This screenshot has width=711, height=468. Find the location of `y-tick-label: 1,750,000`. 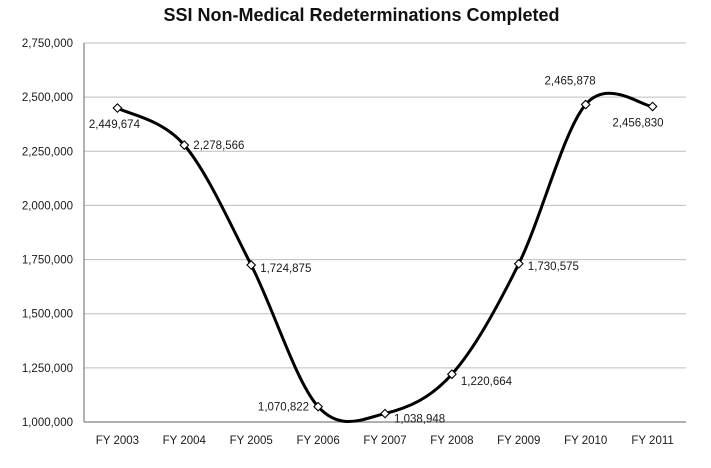

y-tick-label: 1,750,000 is located at coordinates (47, 261).